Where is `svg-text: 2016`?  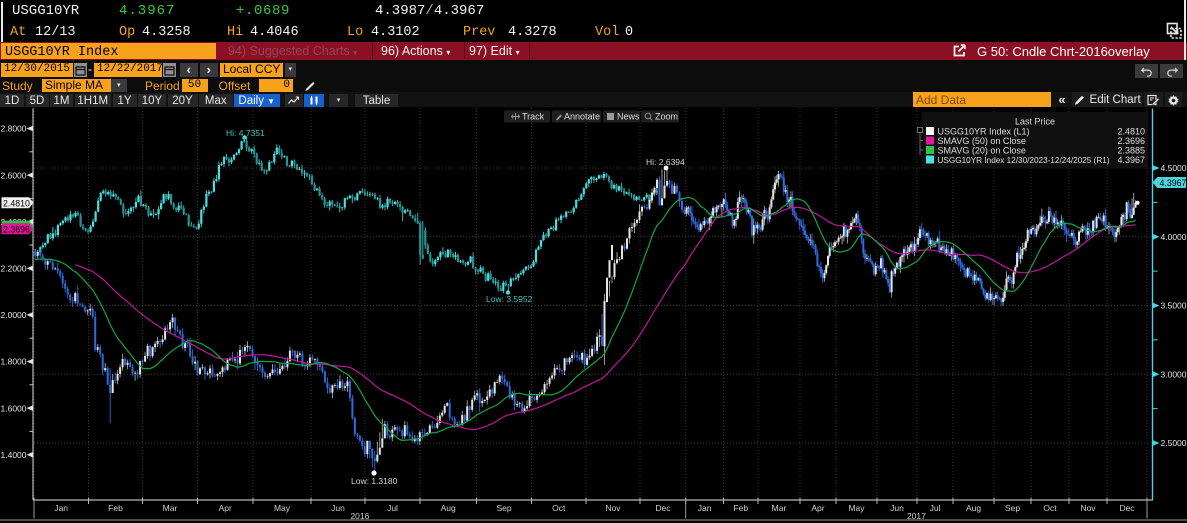
svg-text: 2016 is located at coordinates (359, 516).